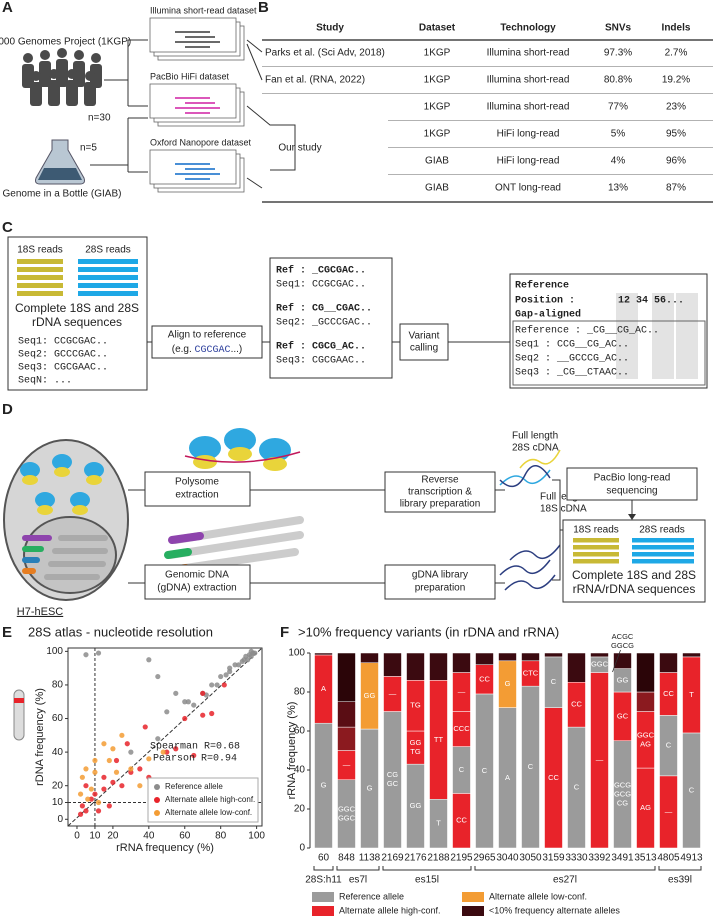 This screenshot has width=713, height=922. What do you see at coordinates (438, 858) in the screenshot?
I see `x-tick-label: 2188` at bounding box center [438, 858].